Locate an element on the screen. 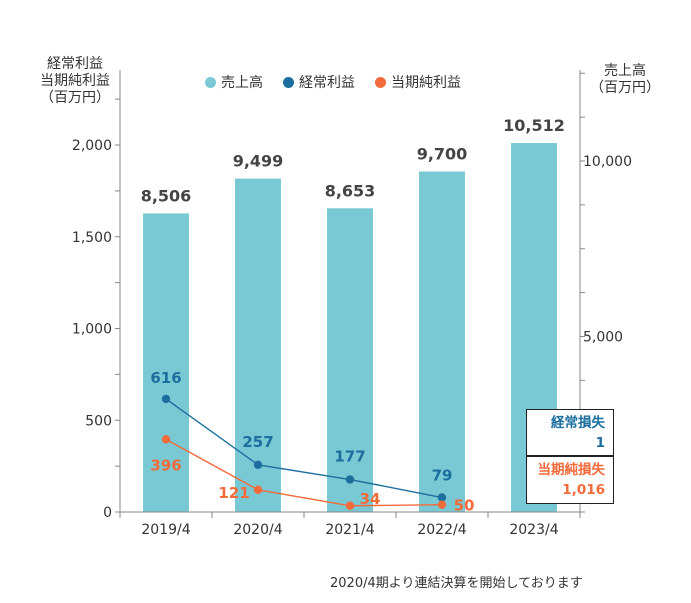 The height and width of the screenshot is (603, 691). line-ordinary-profit is located at coordinates (304, 448).